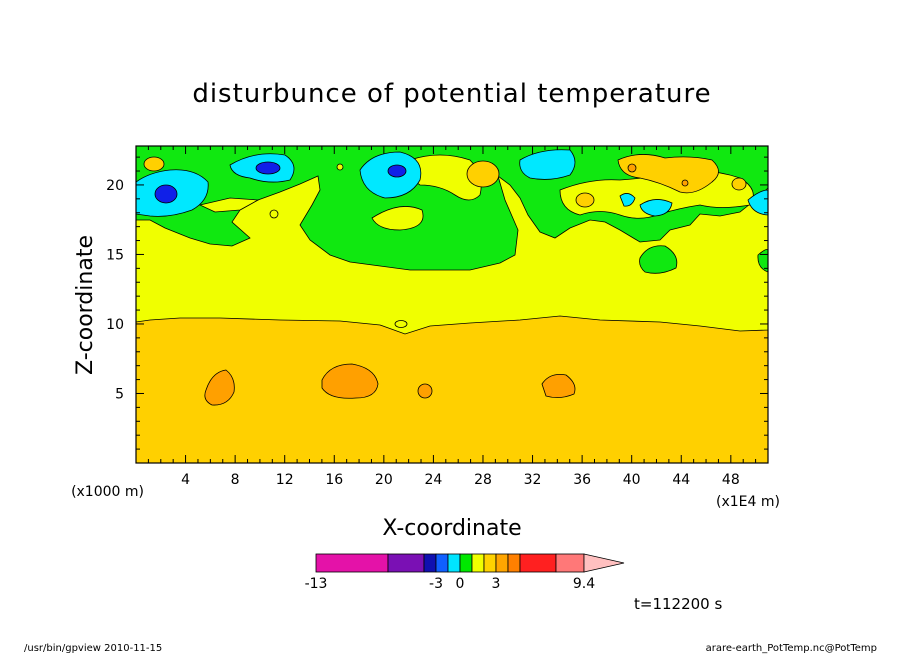 This screenshot has height=654, width=904. I want to click on colorbar-label: -13, so click(316, 584).